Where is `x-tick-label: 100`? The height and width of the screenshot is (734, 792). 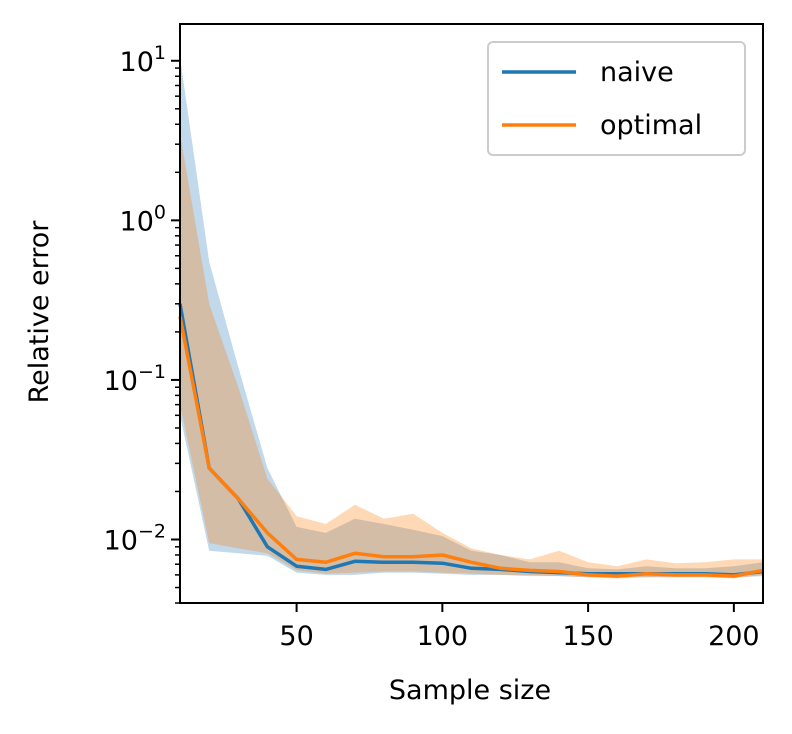
x-tick-label: 100 is located at coordinates (443, 636).